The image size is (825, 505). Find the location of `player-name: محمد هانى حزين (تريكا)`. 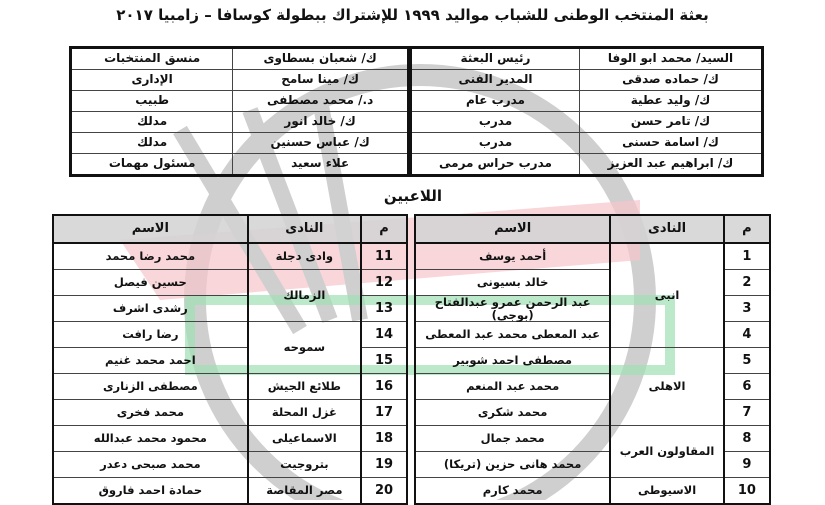

player-name: محمد هانى حزين (تريكا) is located at coordinates (512, 464).